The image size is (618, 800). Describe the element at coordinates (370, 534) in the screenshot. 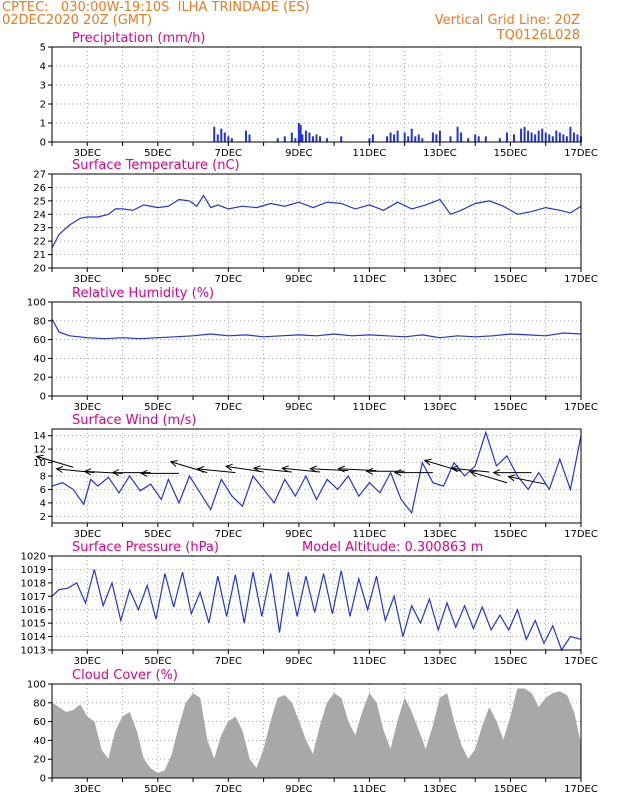

I see `wind-xtick-label: 11DEC` at that location.